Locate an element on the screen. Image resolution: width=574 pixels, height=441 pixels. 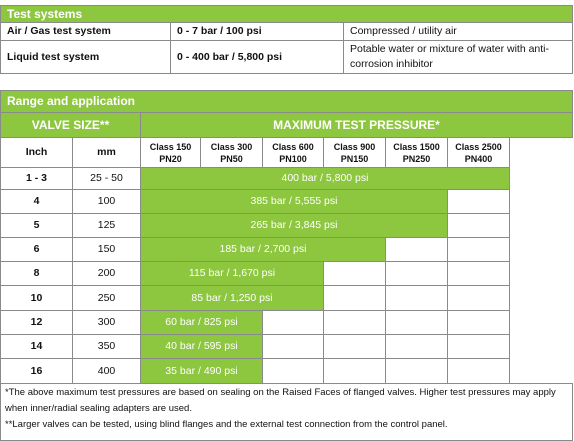
row-header: 16 is located at coordinates (36, 371).